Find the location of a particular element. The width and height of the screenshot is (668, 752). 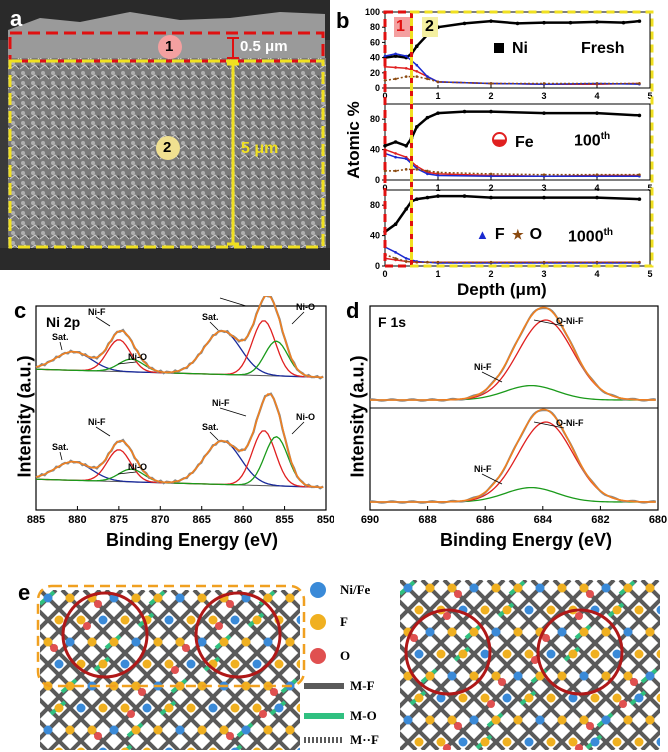

x-axis-label: Depth (μm) is located at coordinates (502, 289).